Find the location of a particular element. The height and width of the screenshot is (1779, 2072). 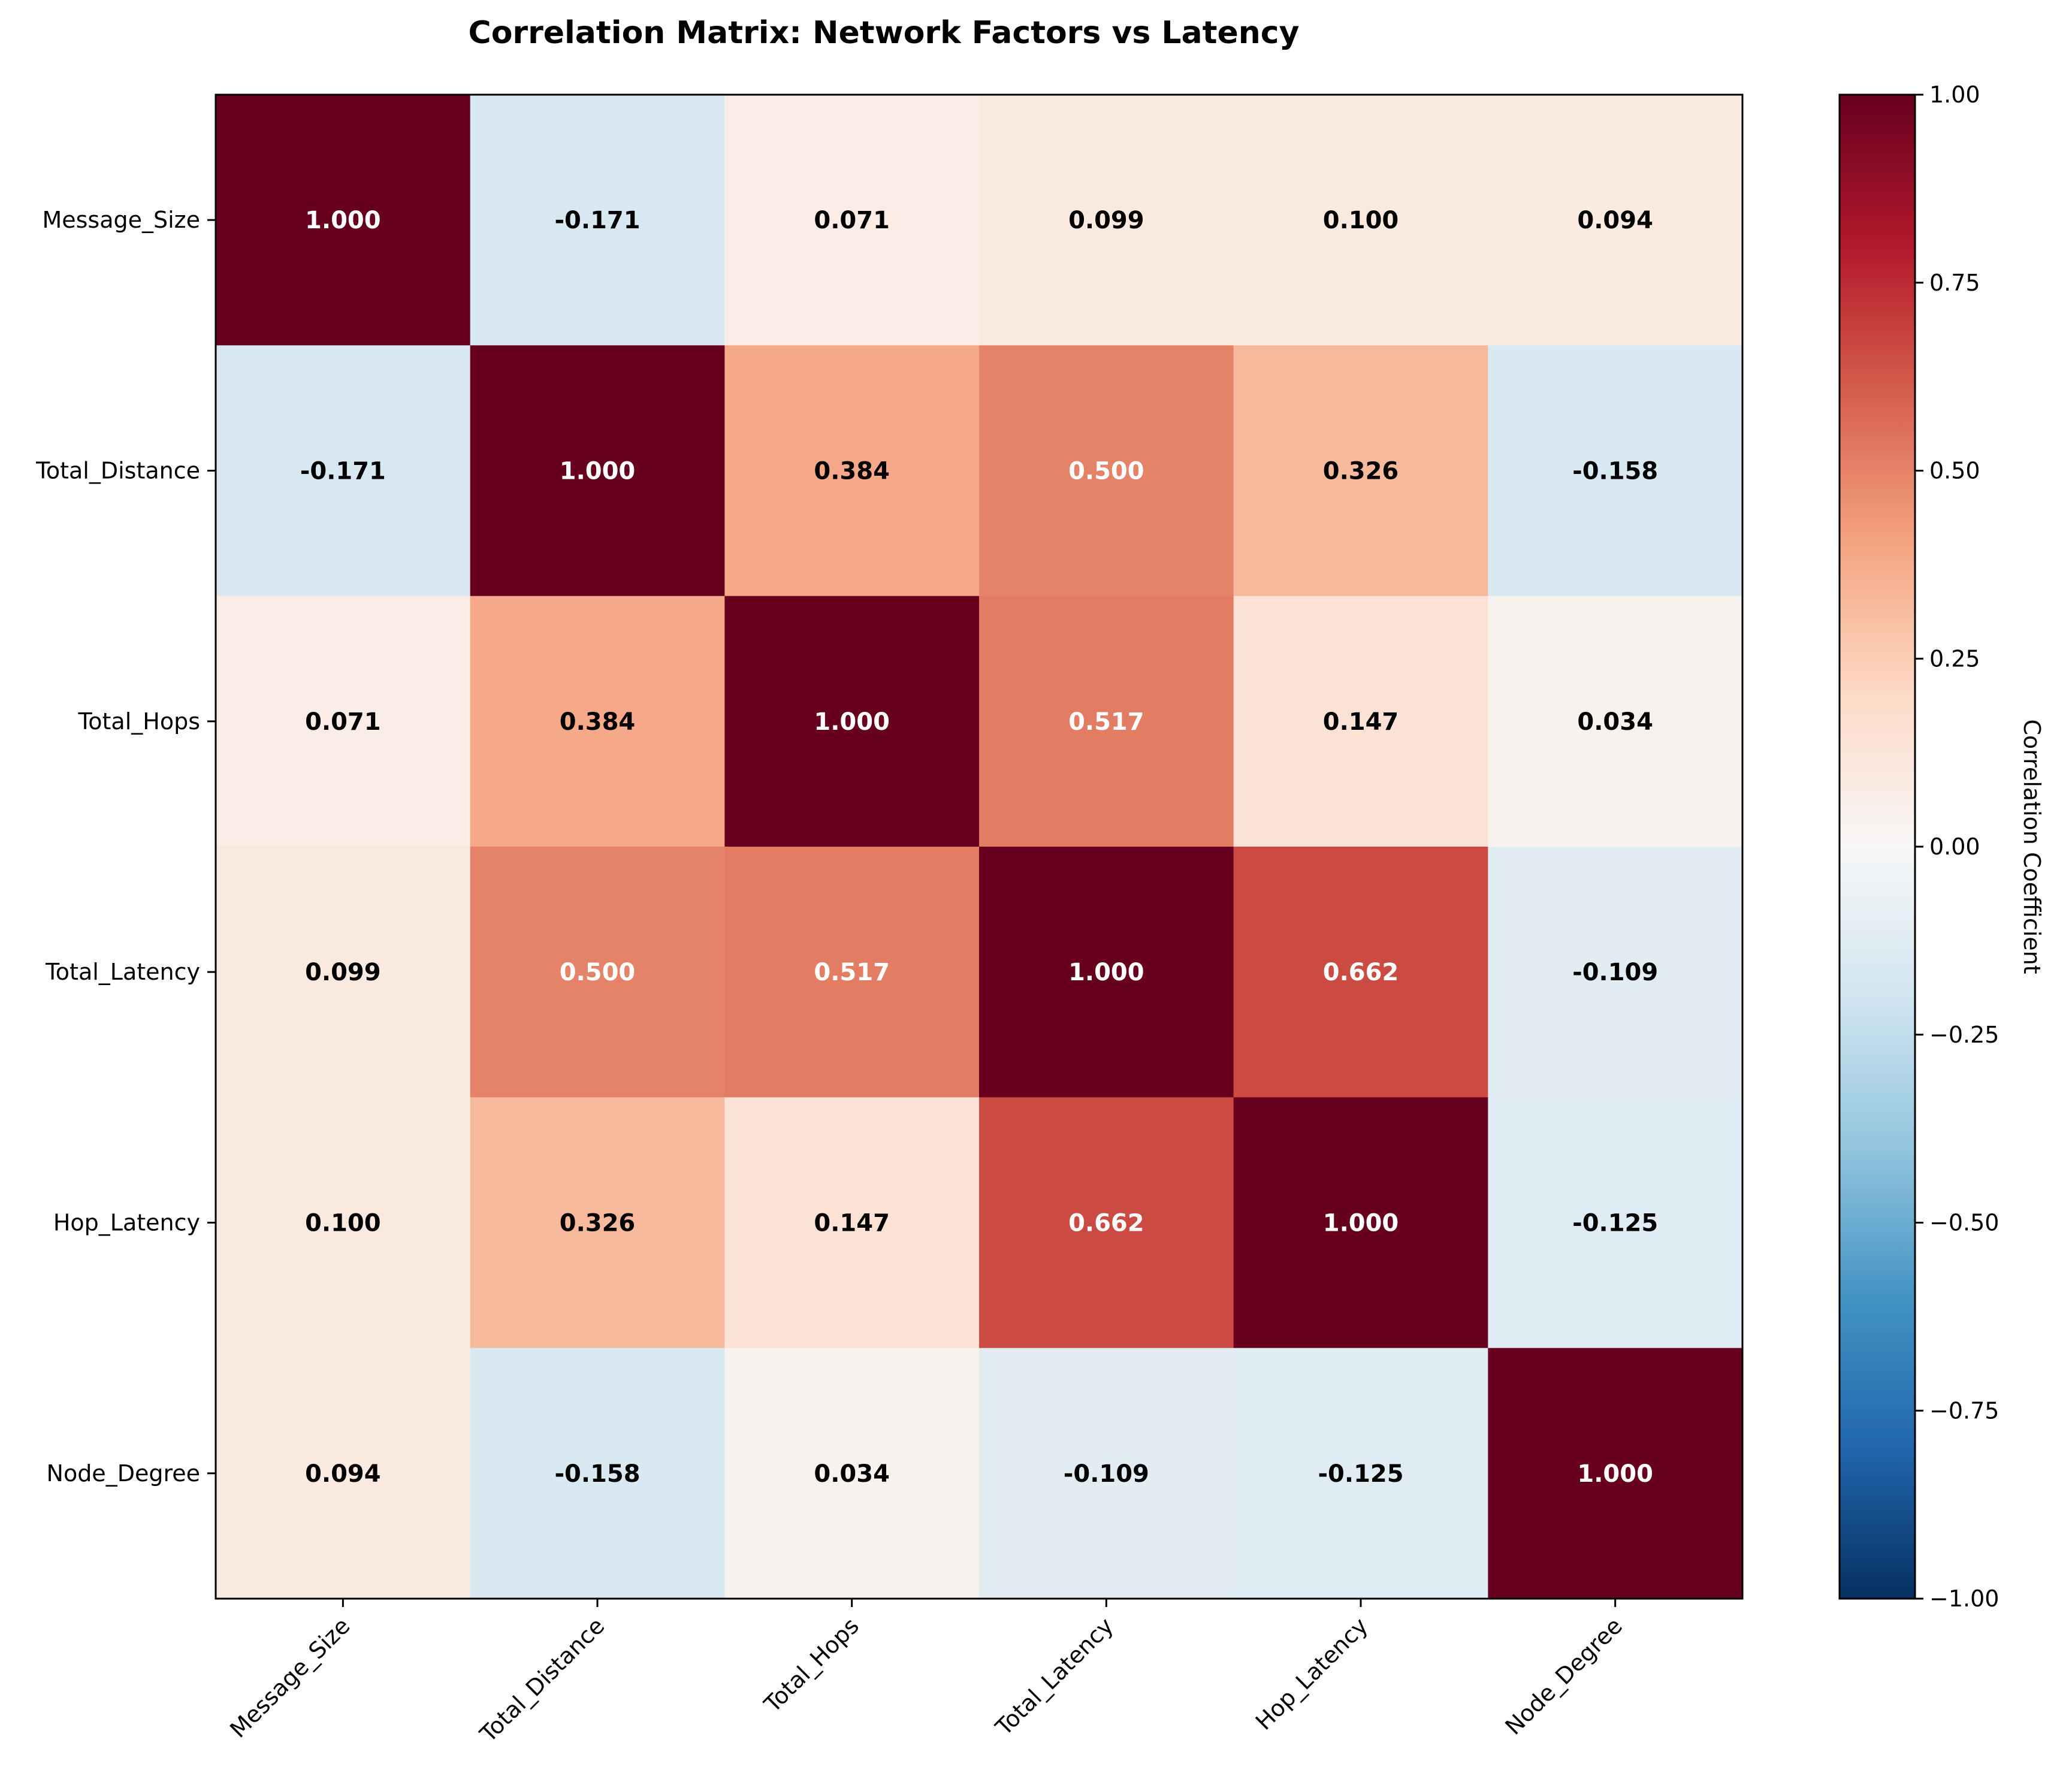

colorbar-tick-label: −0.75 is located at coordinates (1964, 1410).